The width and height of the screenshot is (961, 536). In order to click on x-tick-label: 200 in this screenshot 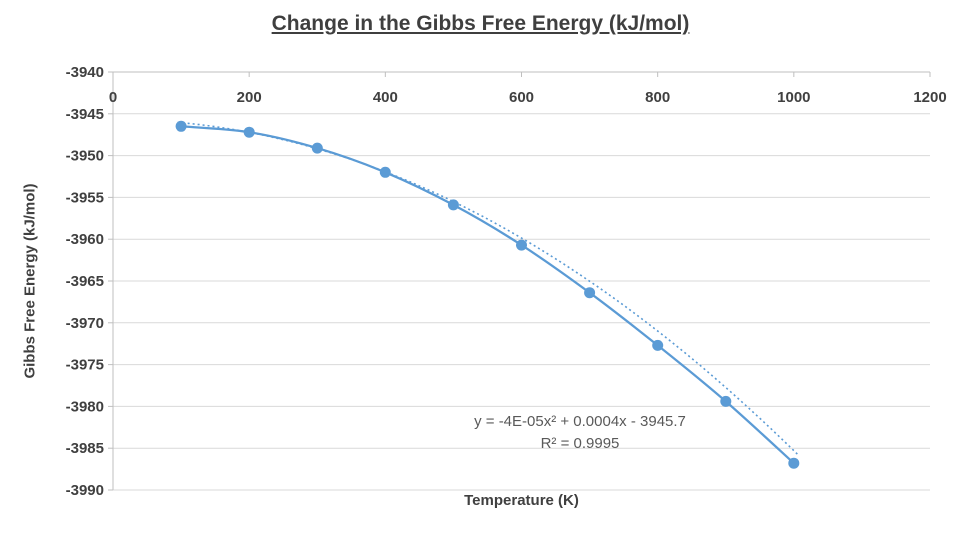, I will do `click(249, 97)`.